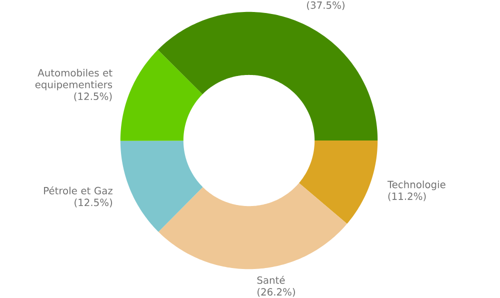  Describe the element at coordinates (73, 79) in the screenshot. I see `slice-label: Automobiles et equipementiers` at that location.